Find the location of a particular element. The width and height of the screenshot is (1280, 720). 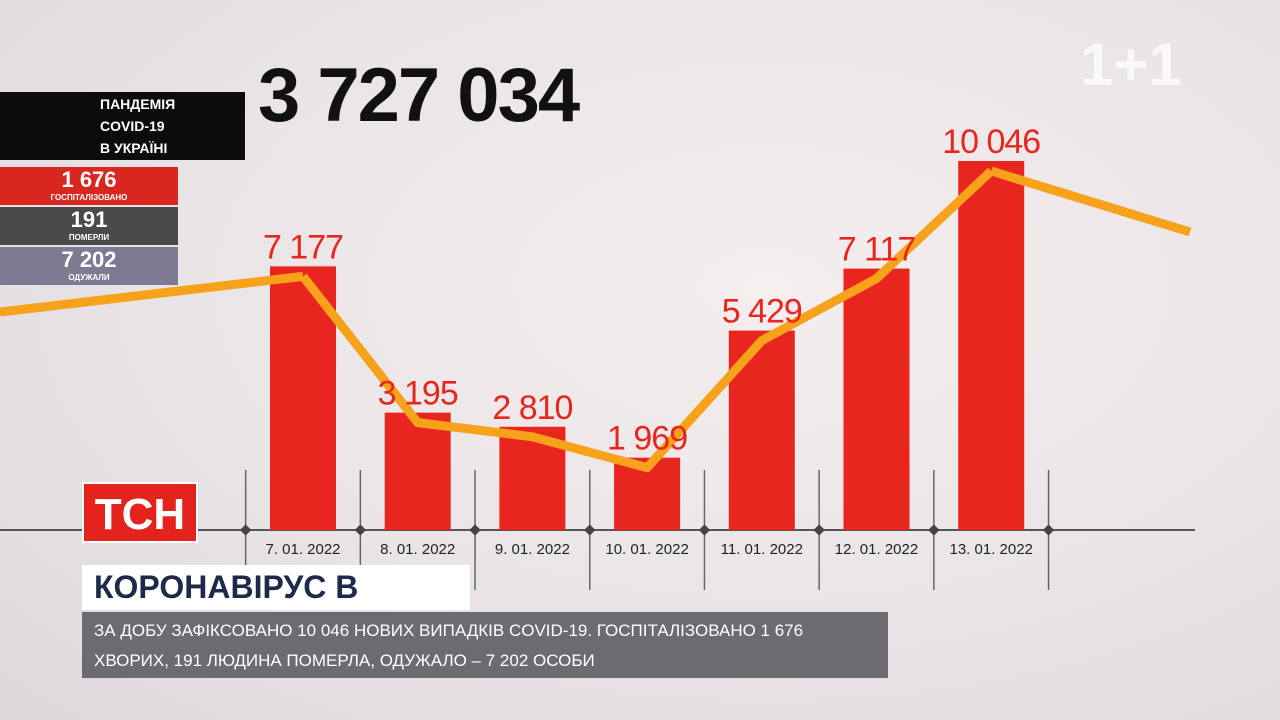

value-label: 10 046 is located at coordinates (991, 142).